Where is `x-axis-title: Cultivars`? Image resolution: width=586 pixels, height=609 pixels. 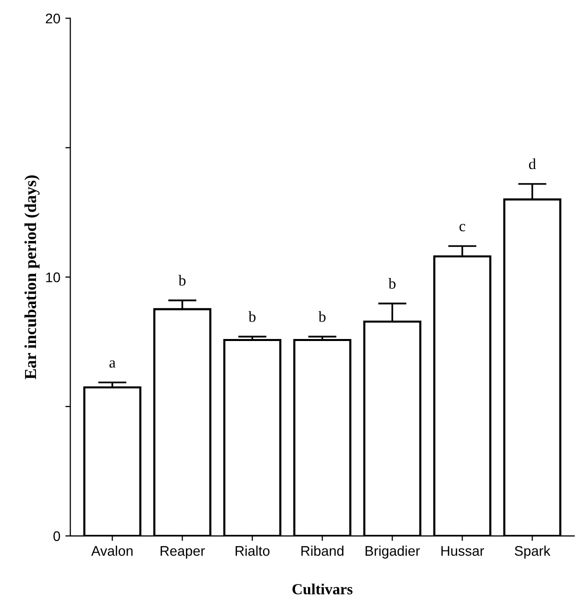 x-axis-title: Cultivars is located at coordinates (322, 589).